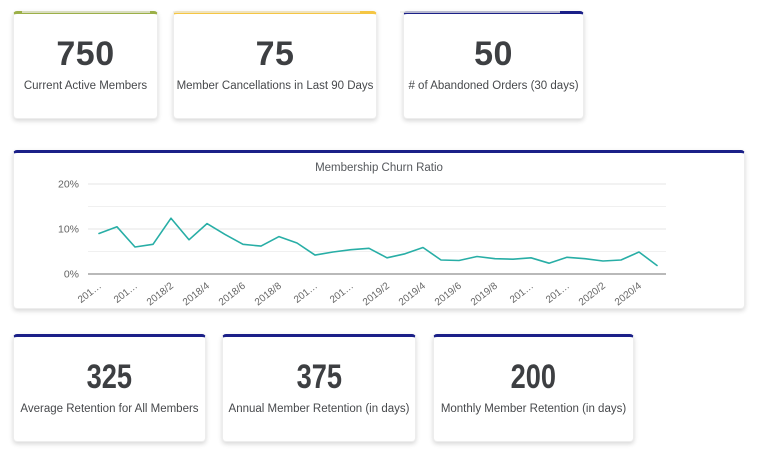 This screenshot has width=760, height=454. Describe the element at coordinates (196, 294) in the screenshot. I see `x-tick-label: 2018/4` at that location.